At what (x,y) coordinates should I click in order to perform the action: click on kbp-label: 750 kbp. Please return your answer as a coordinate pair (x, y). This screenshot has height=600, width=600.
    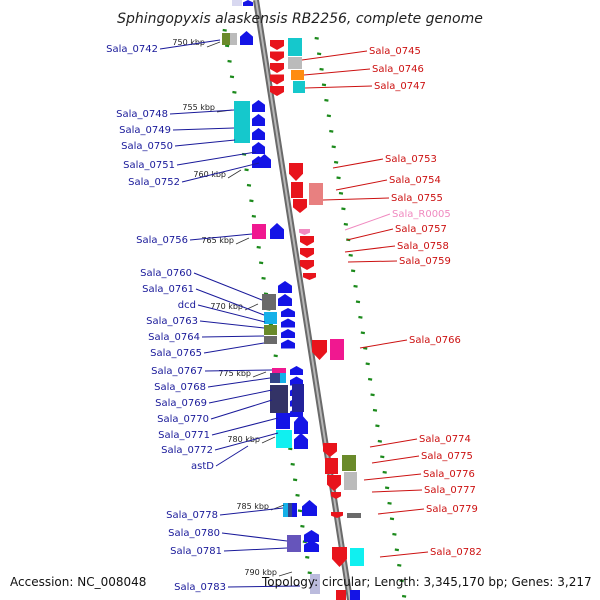
    Looking at the image, I should click on (188, 42).